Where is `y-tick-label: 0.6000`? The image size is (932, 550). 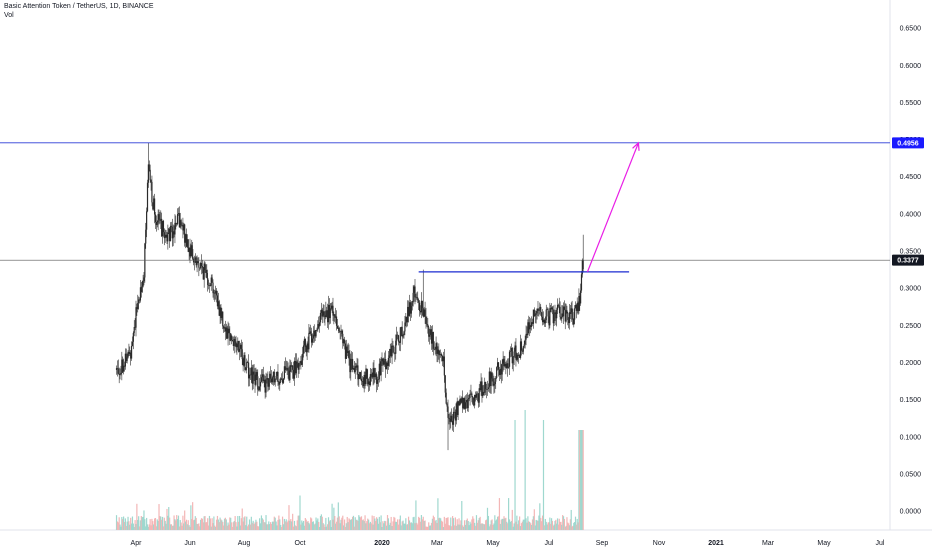 y-tick-label: 0.6000 is located at coordinates (911, 66).